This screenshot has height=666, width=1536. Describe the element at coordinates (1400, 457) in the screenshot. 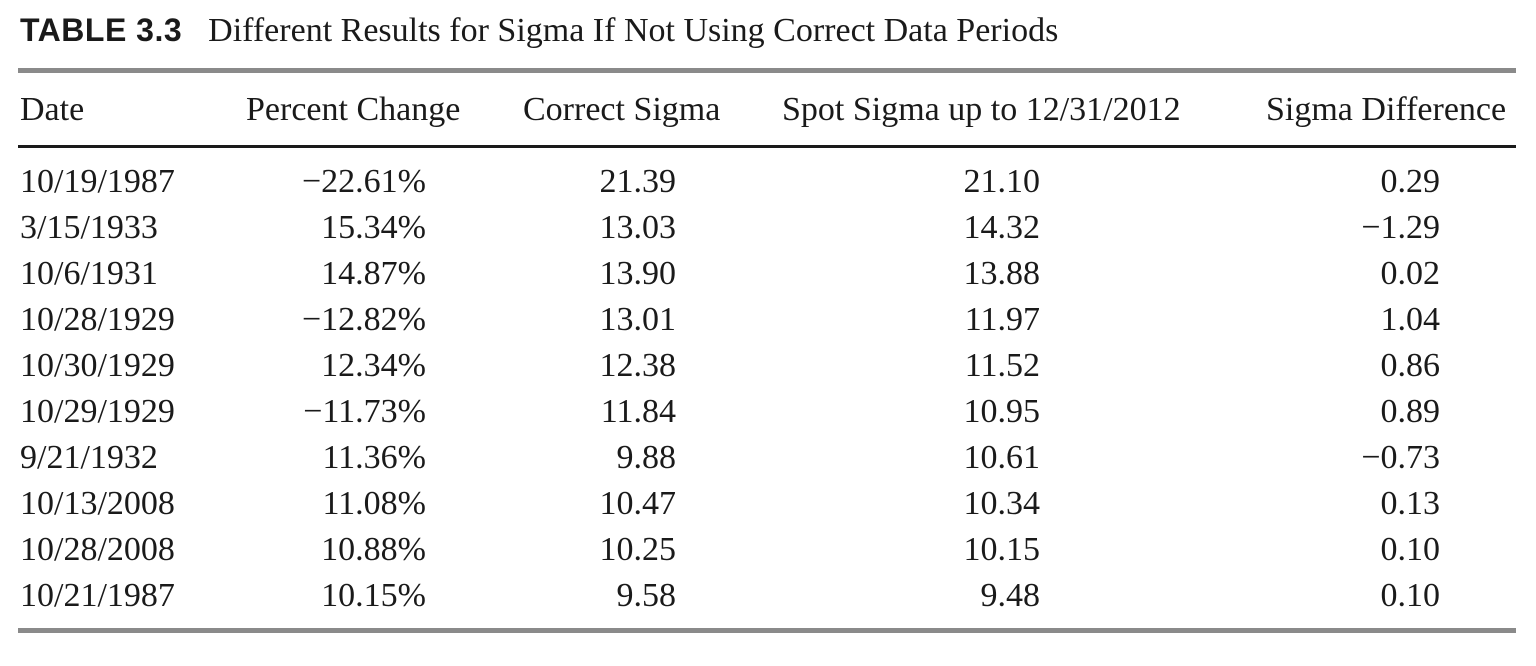

I see `sigma-difference-cell: −0.73` at that location.